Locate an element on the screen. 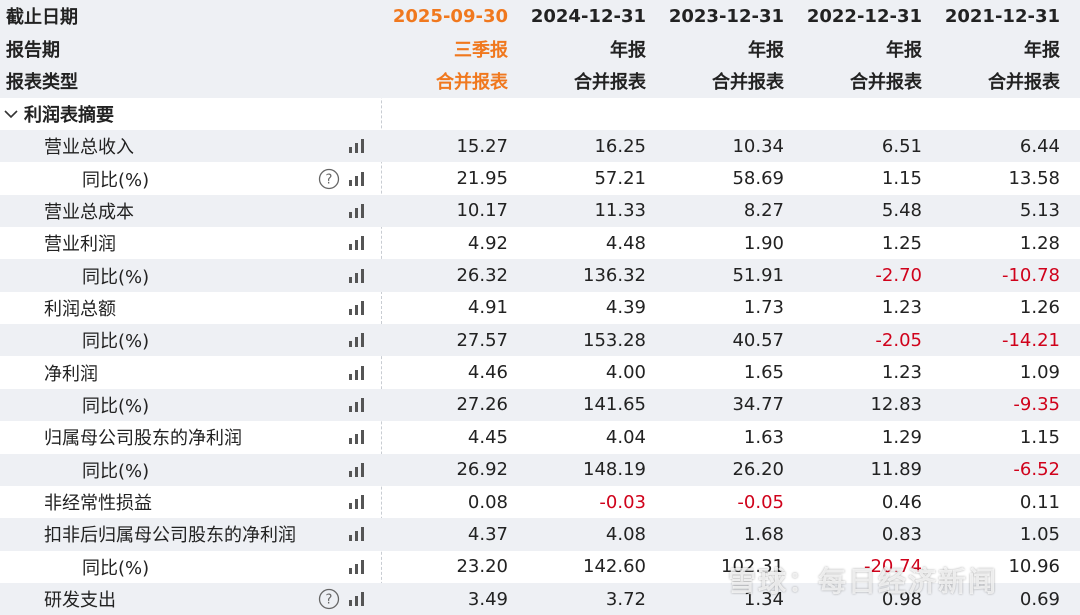  value-cell: 26.20 is located at coordinates (758, 470).